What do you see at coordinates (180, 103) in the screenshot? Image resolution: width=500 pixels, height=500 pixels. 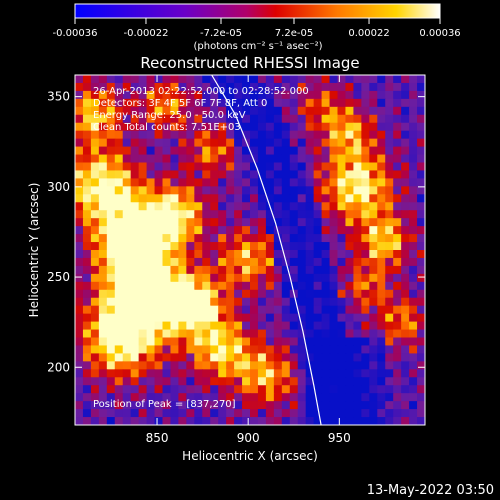 I see `annotation-line: Detectors: 3F 4F 5F 6F 7F 8F, Att 0` at bounding box center [180, 103].